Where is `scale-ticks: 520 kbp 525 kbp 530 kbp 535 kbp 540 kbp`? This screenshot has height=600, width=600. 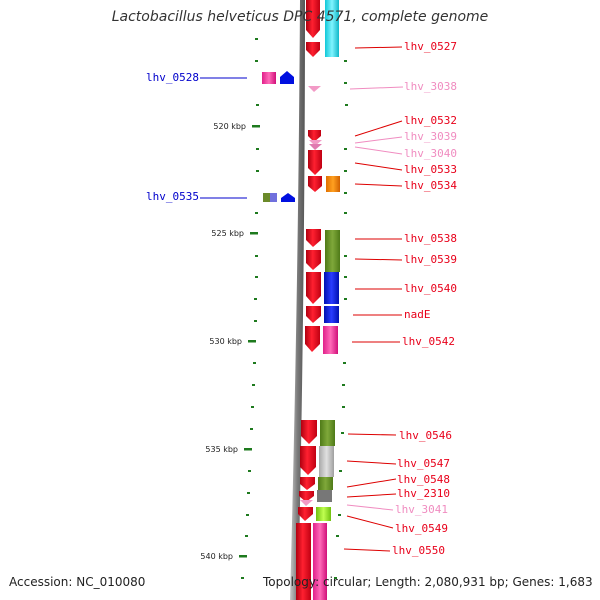 scale-ticks: 520 kbp 525 kbp 530 kbp 535 kbp 540 kbp is located at coordinates (230, 341).